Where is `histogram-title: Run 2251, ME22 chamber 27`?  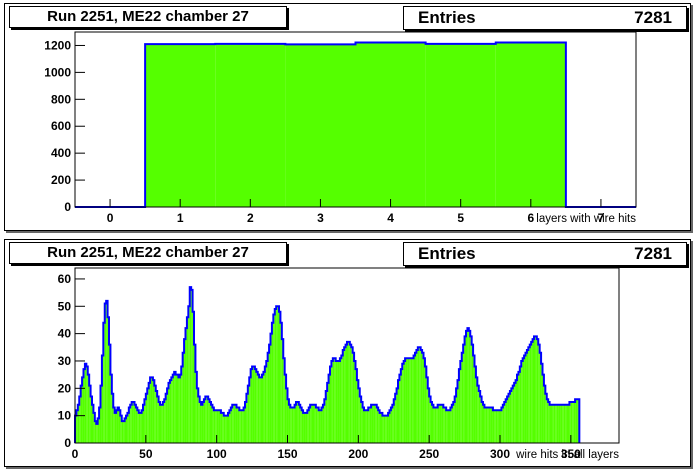
histogram-title: Run 2251, ME22 chamber 27 is located at coordinates (148, 17).